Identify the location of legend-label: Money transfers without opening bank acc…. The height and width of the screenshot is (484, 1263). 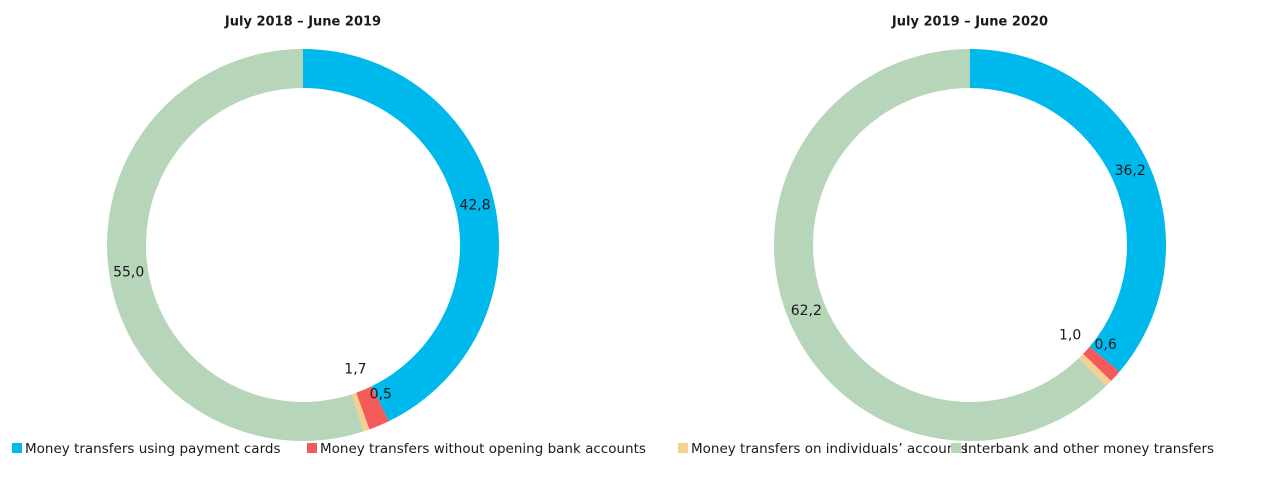
(483, 449).